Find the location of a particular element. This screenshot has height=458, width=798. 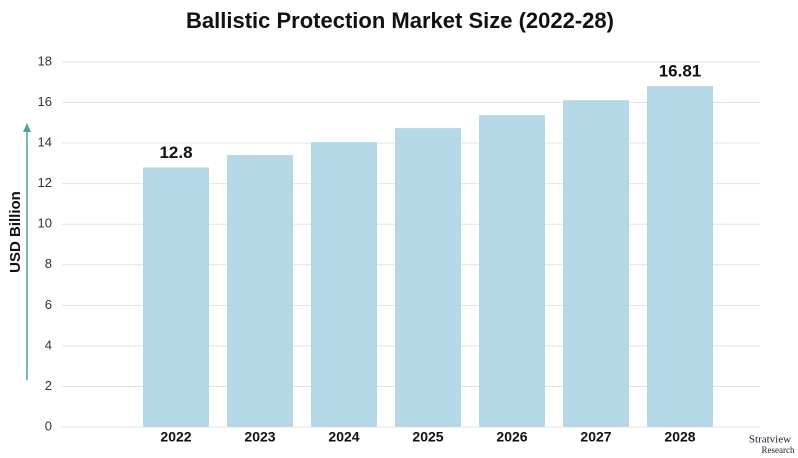

x-tick-label: 2023 is located at coordinates (259, 437).